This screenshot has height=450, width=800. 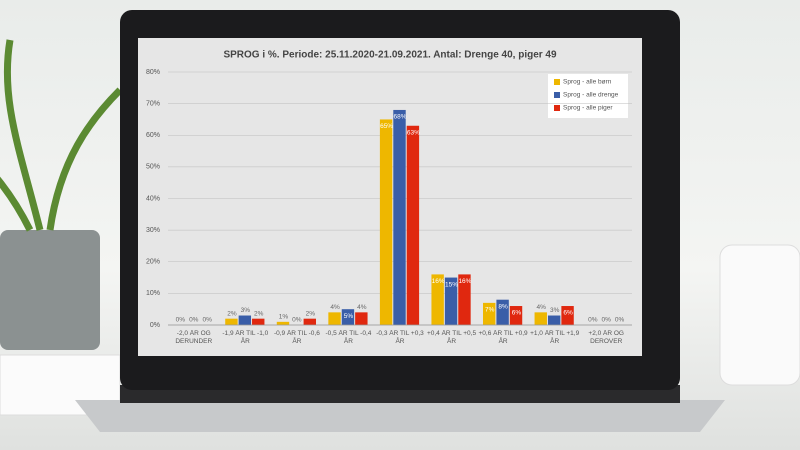 What do you see at coordinates (587, 82) in the screenshot?
I see `legend-label: Sprog - alle børn` at bounding box center [587, 82].